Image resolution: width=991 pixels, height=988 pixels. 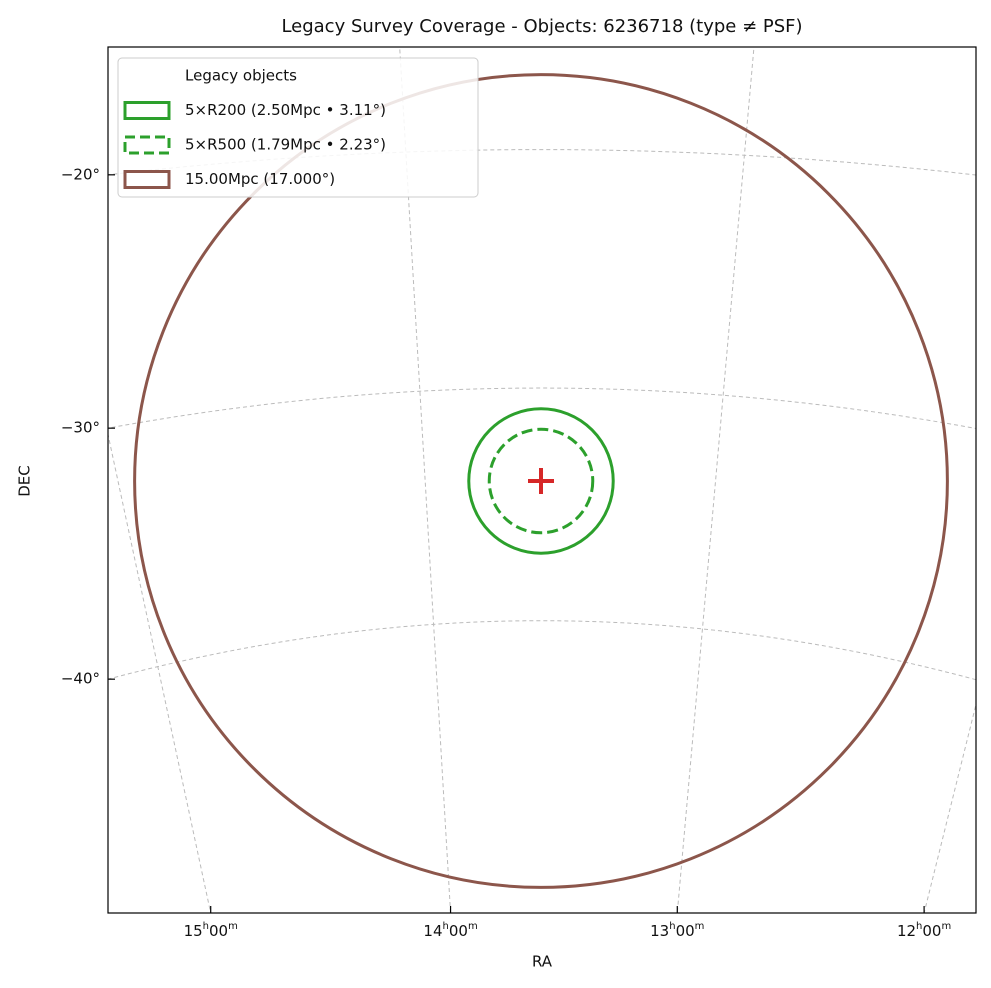 I want to click on x-tick-label: 14h00m, so click(x=450, y=930).